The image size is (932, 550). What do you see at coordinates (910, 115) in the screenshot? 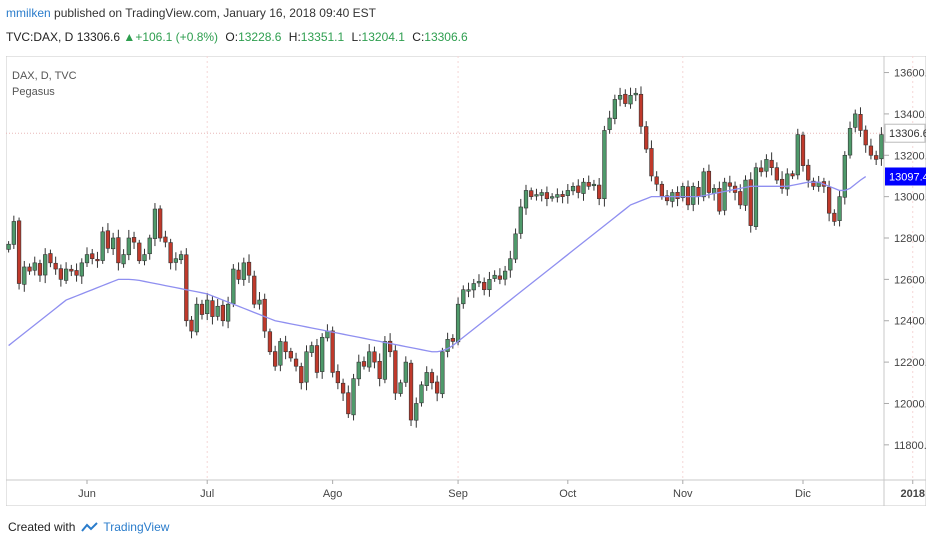
I see `y-tick-label: 13400.0` at bounding box center [910, 115].